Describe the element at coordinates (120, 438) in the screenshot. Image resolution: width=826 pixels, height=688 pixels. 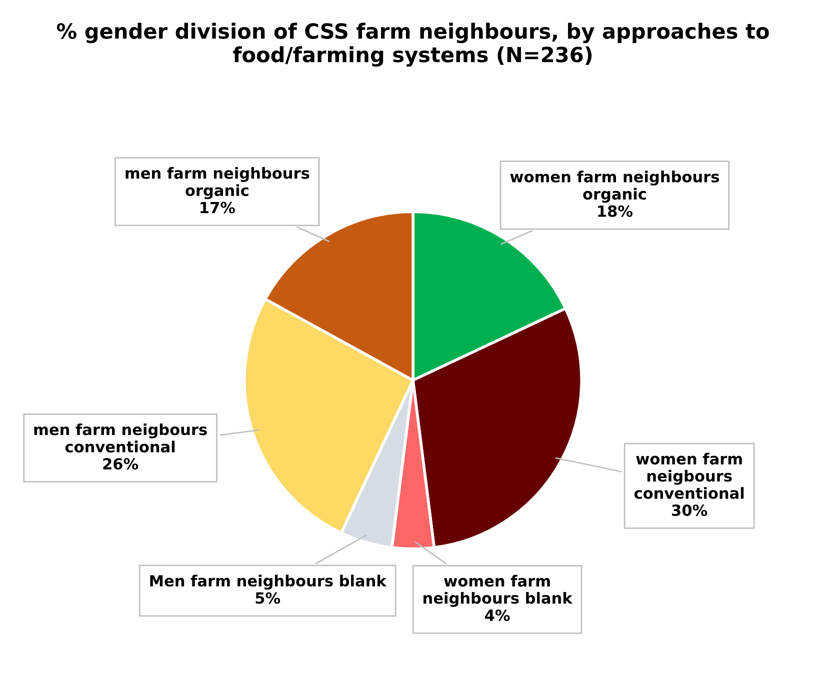
I see `slice-label: men farm neigbours conventional` at that location.